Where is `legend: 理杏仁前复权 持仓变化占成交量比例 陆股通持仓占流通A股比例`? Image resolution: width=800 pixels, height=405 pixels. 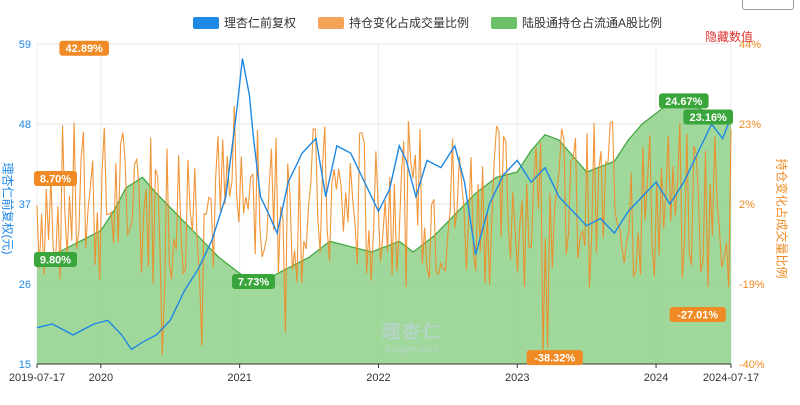 legend: 理杏仁前复权 持仓变化占成交量比例 陆股通持仓占流通A股比例 is located at coordinates (427, 22).